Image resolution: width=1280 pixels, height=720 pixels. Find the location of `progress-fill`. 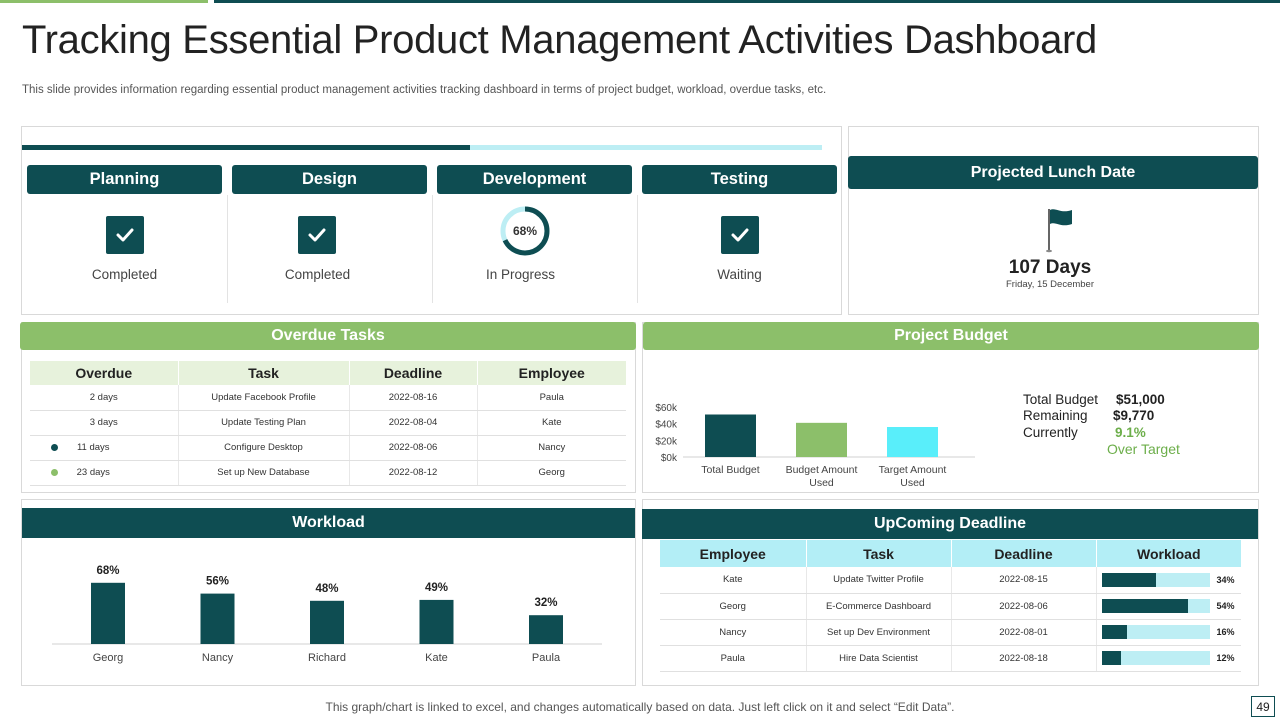

progress-fill is located at coordinates (246, 147).